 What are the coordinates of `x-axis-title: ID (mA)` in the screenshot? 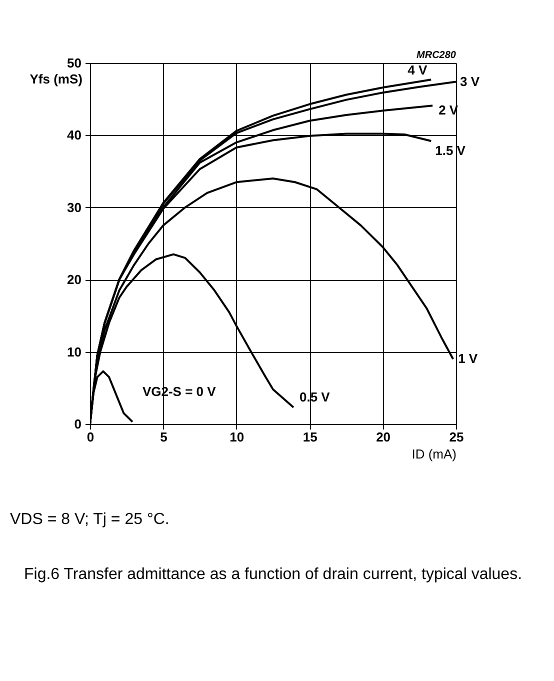 It's located at (434, 454).